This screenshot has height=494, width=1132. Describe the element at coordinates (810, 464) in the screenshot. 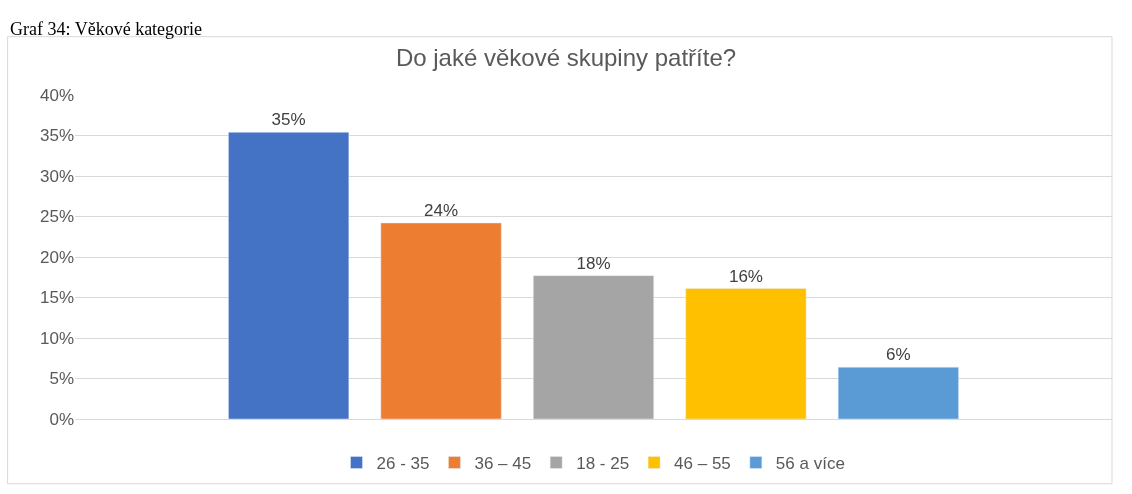

I see `legend-label: 56 a více` at that location.